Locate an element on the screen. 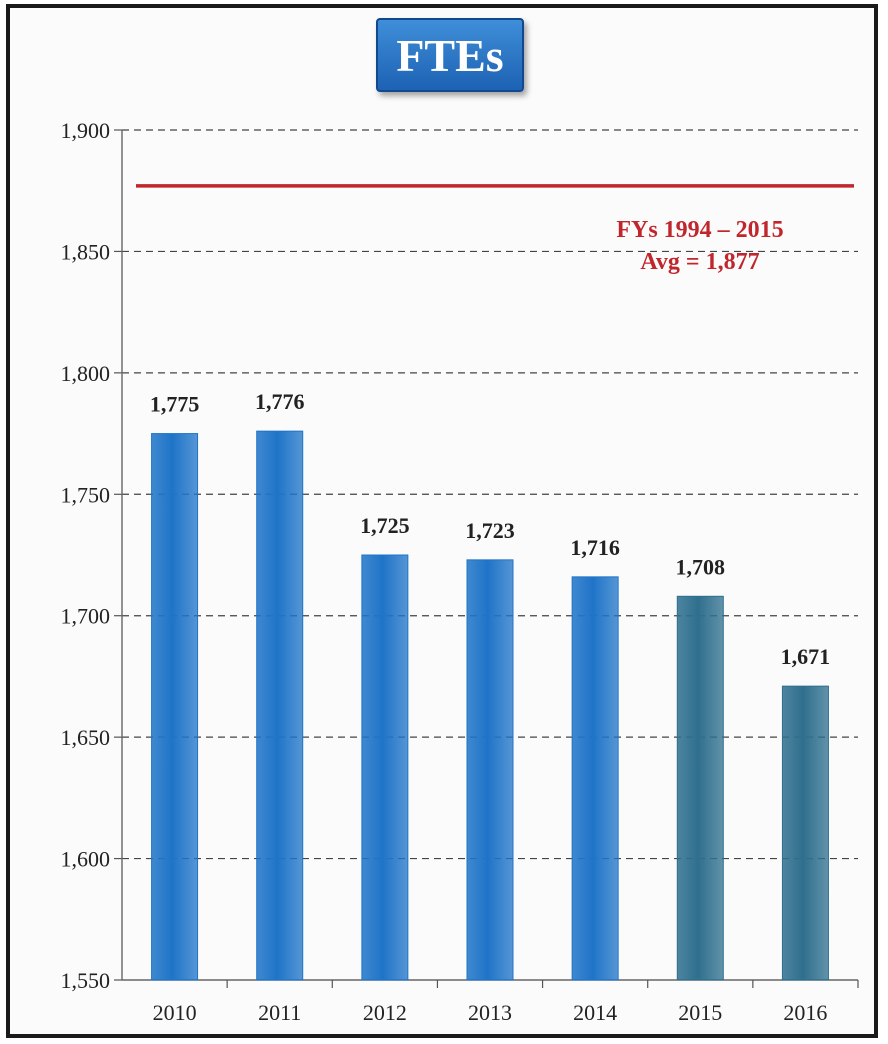 The width and height of the screenshot is (888, 1044). x-tick-label: 2010 is located at coordinates (175, 1012).